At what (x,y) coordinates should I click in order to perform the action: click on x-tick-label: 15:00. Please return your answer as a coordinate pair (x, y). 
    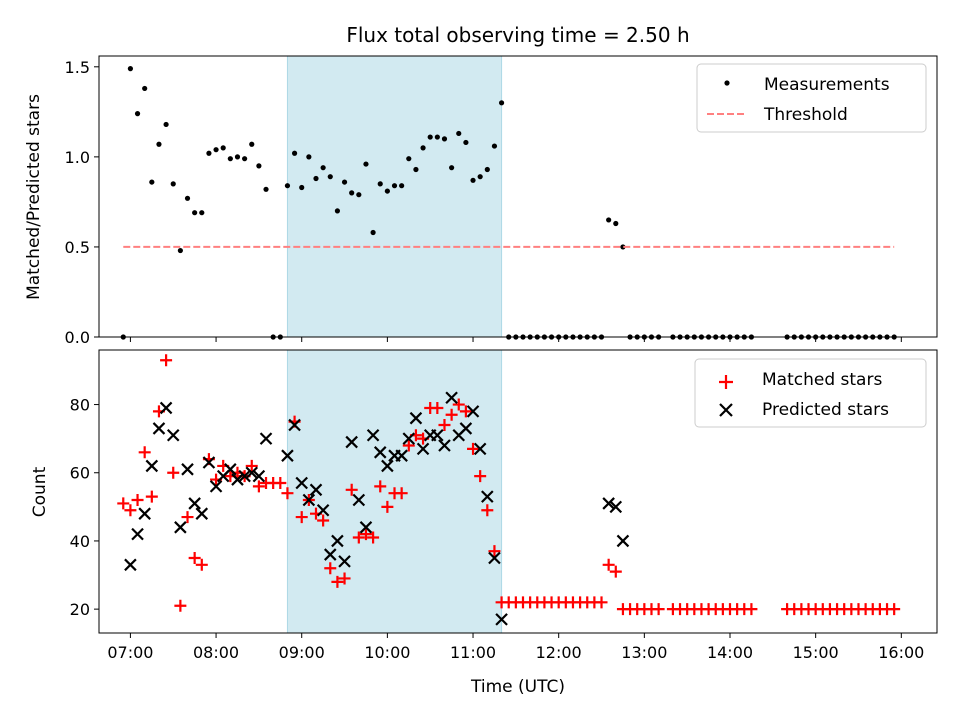
    Looking at the image, I should click on (816, 652).